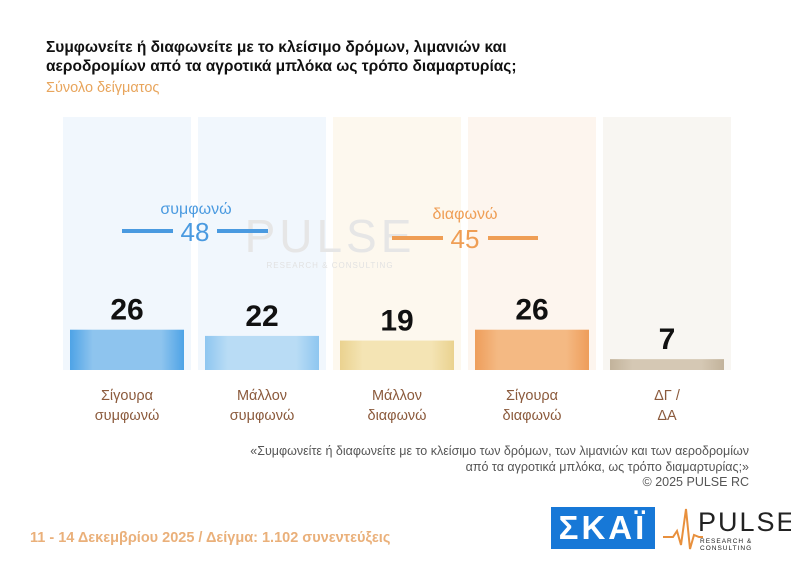 The image size is (791, 561). I want to click on pulse-logo-word: PULSE, so click(744, 522).